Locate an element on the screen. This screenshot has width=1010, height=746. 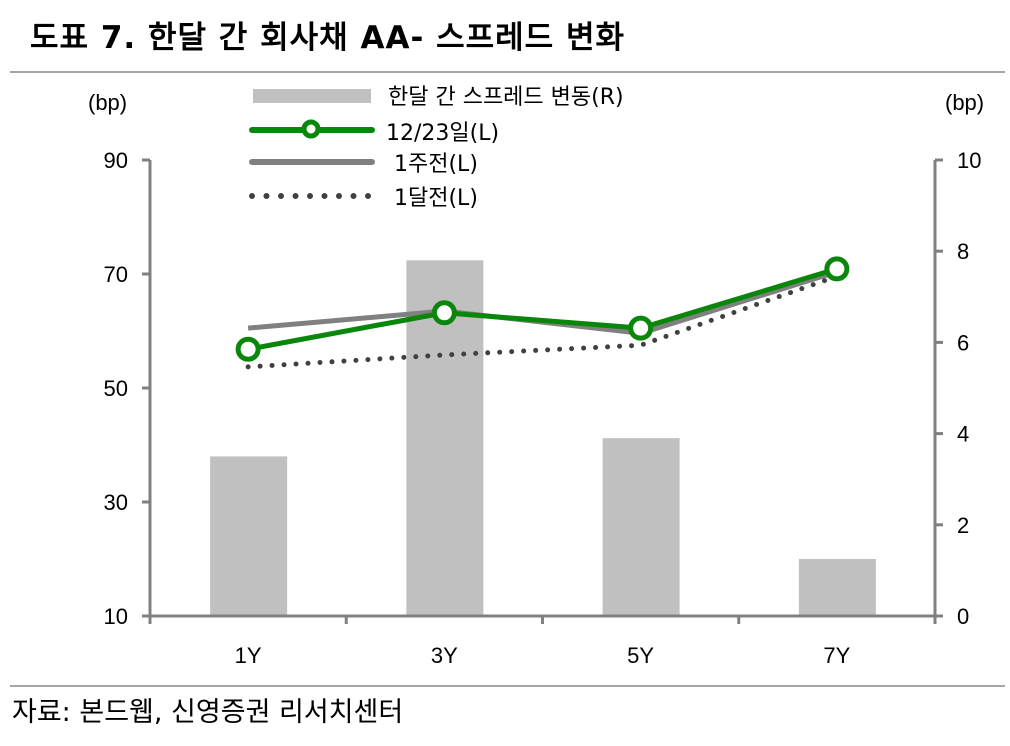
x-tick-label: 7Y is located at coordinates (836, 655).